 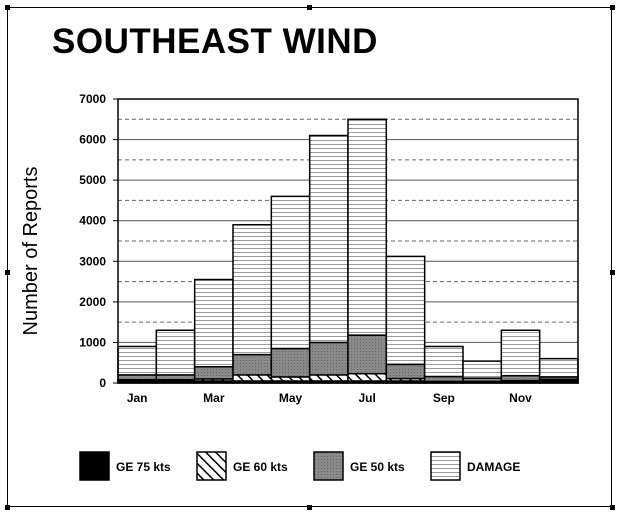 I want to click on legend-swatch-damage, so click(x=445, y=466).